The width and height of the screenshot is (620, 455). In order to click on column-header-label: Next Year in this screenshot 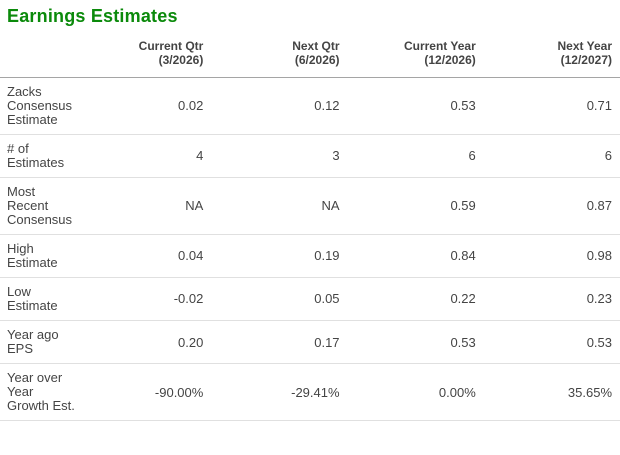, I will do `click(585, 46)`.